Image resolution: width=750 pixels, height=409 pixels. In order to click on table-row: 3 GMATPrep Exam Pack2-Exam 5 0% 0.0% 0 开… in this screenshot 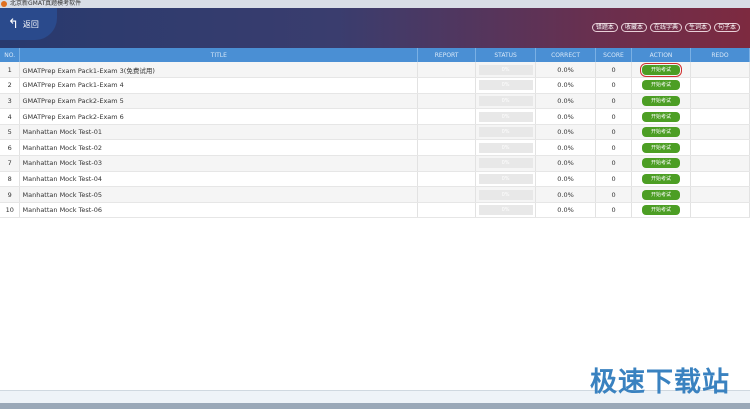, I will do `click(375, 101)`.